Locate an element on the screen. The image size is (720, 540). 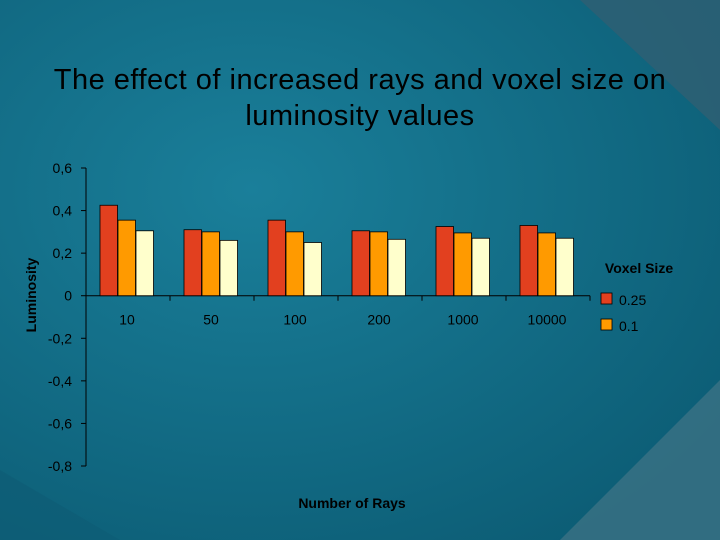
y-axis-ticks: 0,6 0,4 0,2 0 -0,2 -0,4 -0,6 -0,8 is located at coordinates (67, 317).